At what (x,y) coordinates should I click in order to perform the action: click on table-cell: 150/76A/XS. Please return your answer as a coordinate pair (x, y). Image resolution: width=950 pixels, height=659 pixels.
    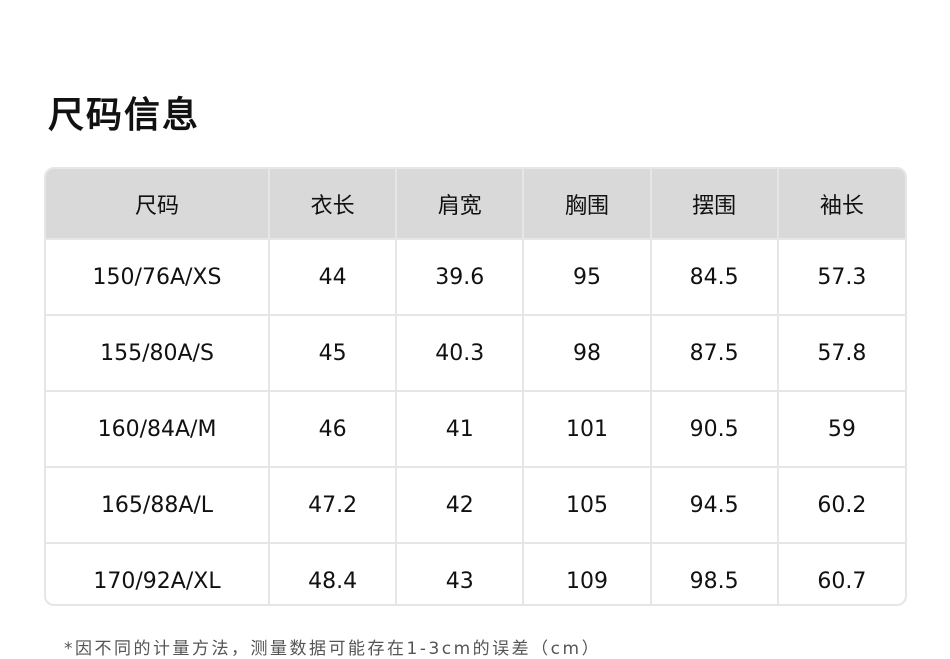
    Looking at the image, I should click on (158, 277).